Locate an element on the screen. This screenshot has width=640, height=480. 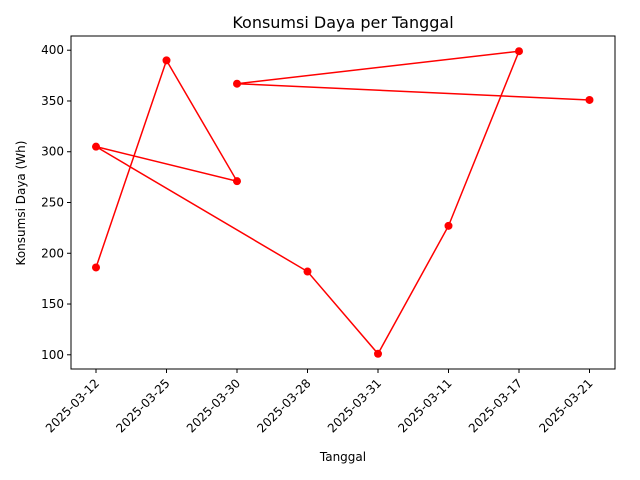
x-tick-label: 2025-03-21 is located at coordinates (565, 405).